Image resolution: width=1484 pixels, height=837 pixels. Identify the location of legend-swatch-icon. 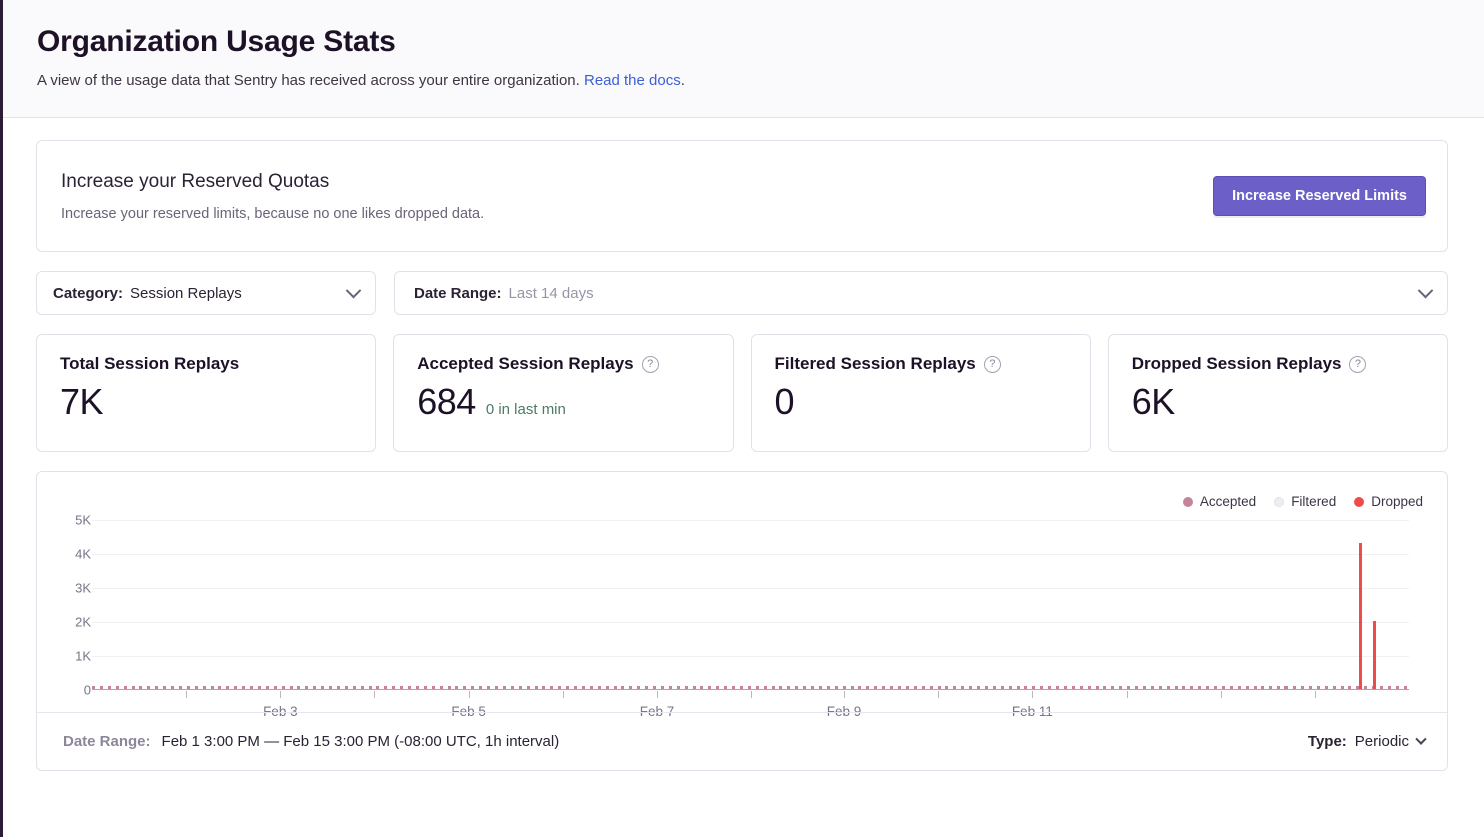
(1279, 501).